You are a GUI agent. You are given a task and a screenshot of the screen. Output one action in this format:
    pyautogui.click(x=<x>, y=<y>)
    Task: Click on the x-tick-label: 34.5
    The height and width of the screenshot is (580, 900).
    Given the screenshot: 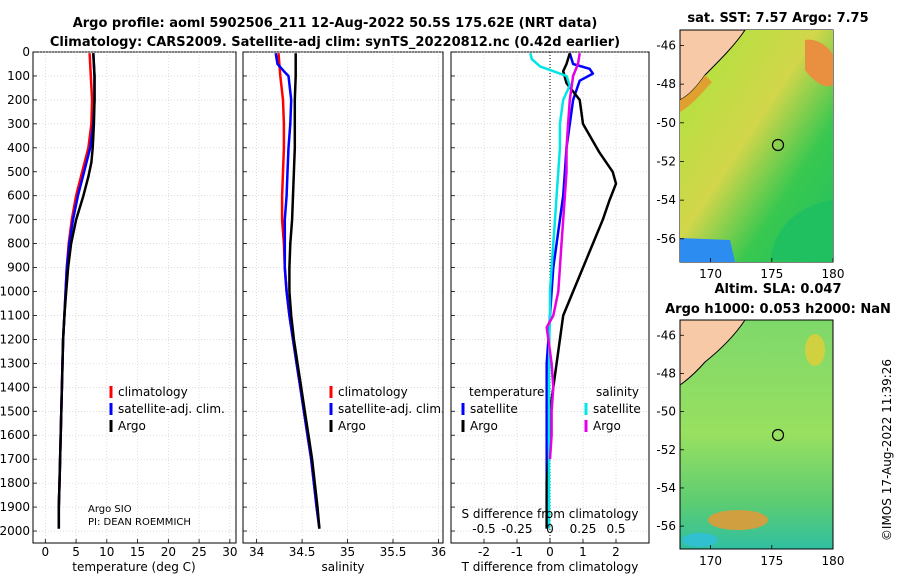 What is the action you would take?
    pyautogui.click(x=302, y=552)
    